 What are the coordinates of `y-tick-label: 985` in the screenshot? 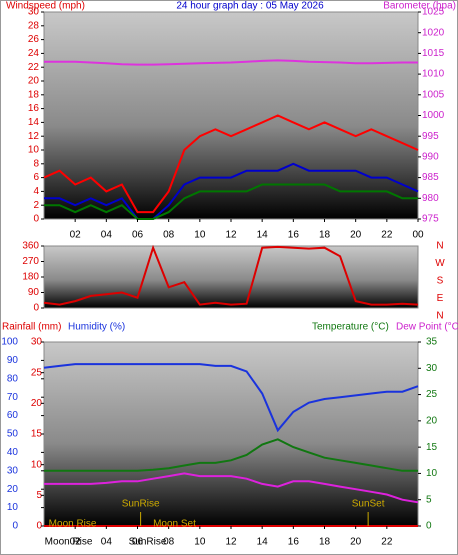 It's located at (430, 177).